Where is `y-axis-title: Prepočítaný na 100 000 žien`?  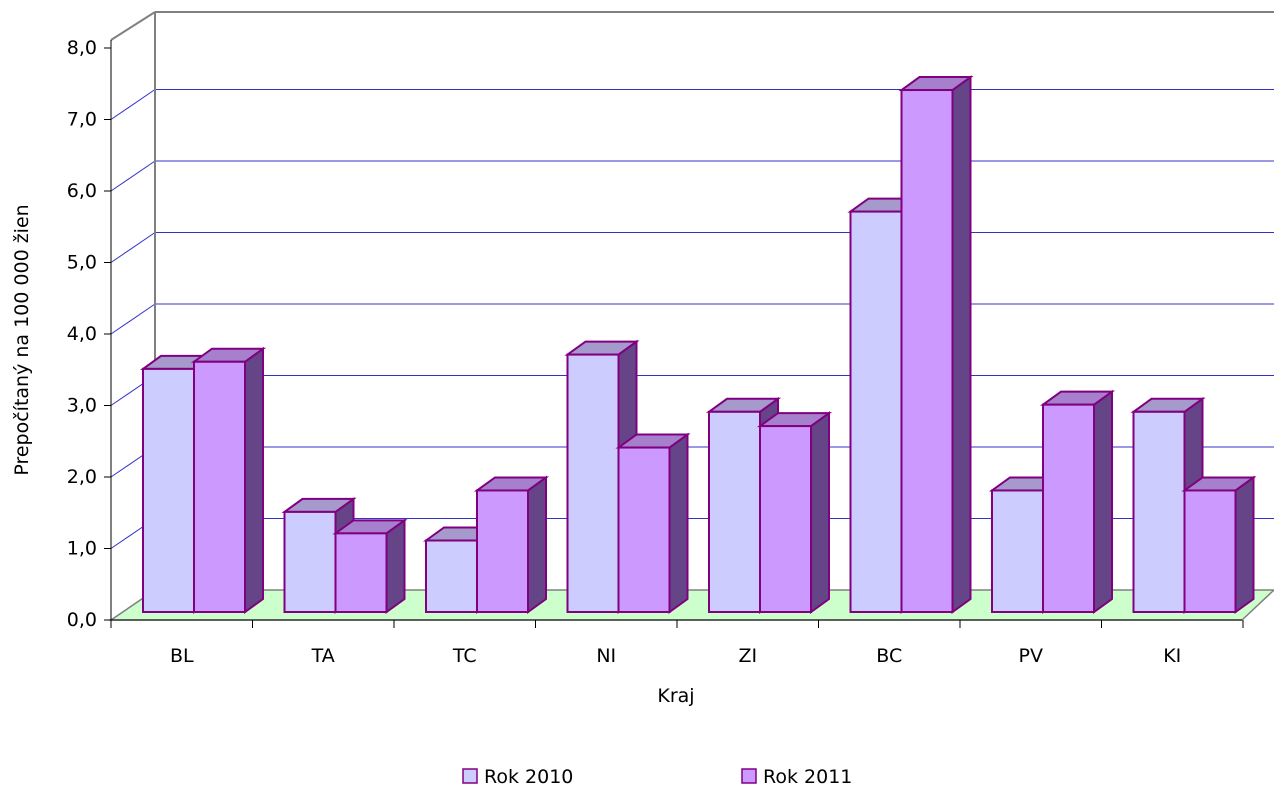
y-axis-title: Prepočítaný na 100 000 žien is located at coordinates (22, 339).